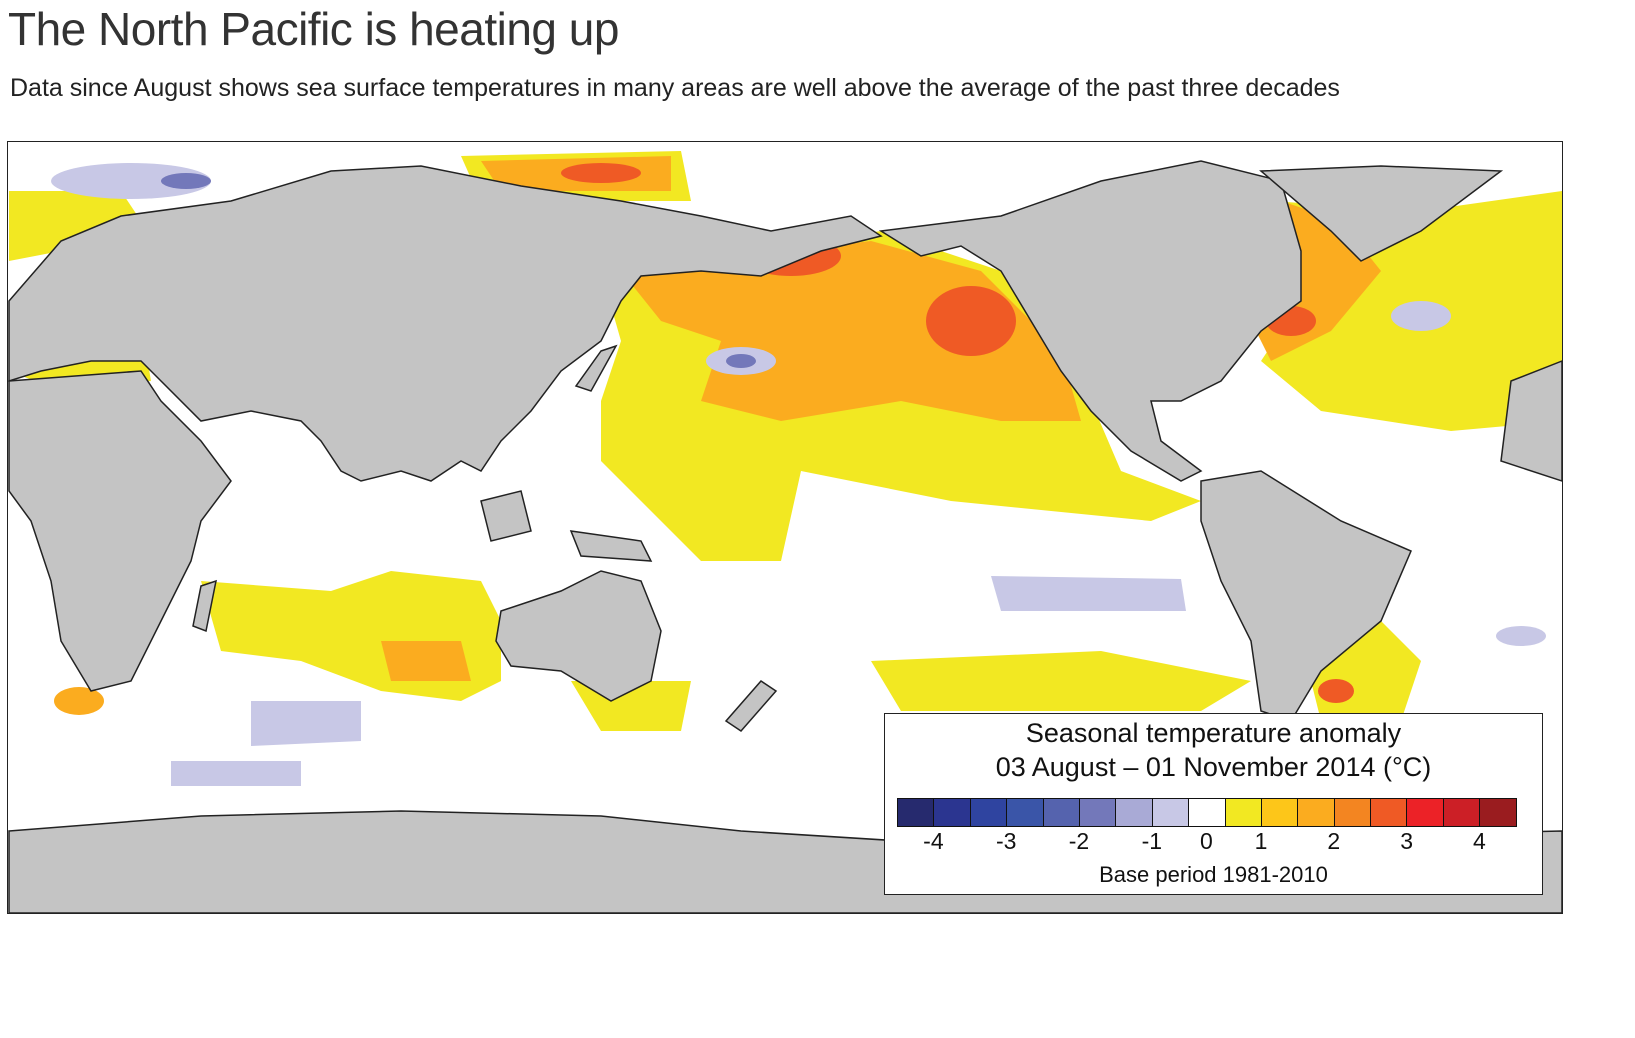  What do you see at coordinates (1381, 213) in the screenshot?
I see `greenland` at bounding box center [1381, 213].